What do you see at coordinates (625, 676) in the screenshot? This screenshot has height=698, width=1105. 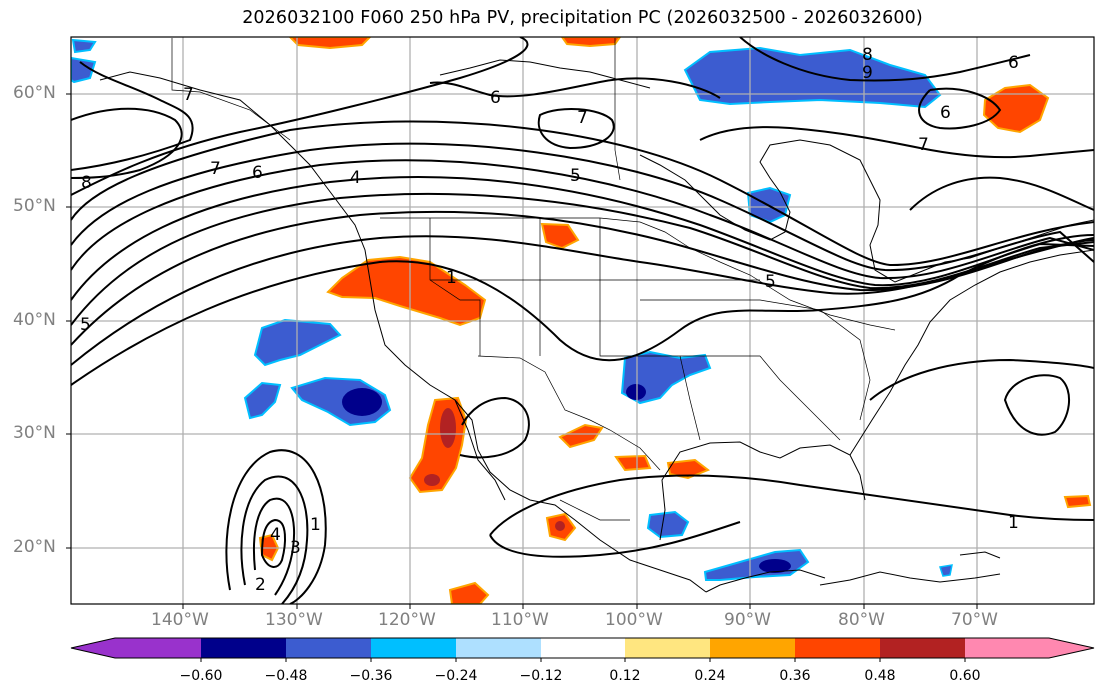 I see `colorbar-tick-label: 0.12` at bounding box center [625, 676].